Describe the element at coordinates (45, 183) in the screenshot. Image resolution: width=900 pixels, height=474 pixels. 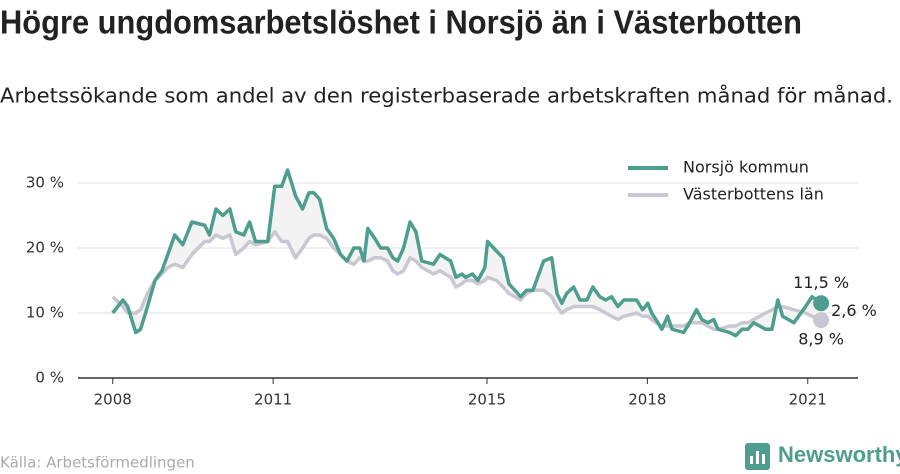
I see `y-tick-label: 30 %` at that location.